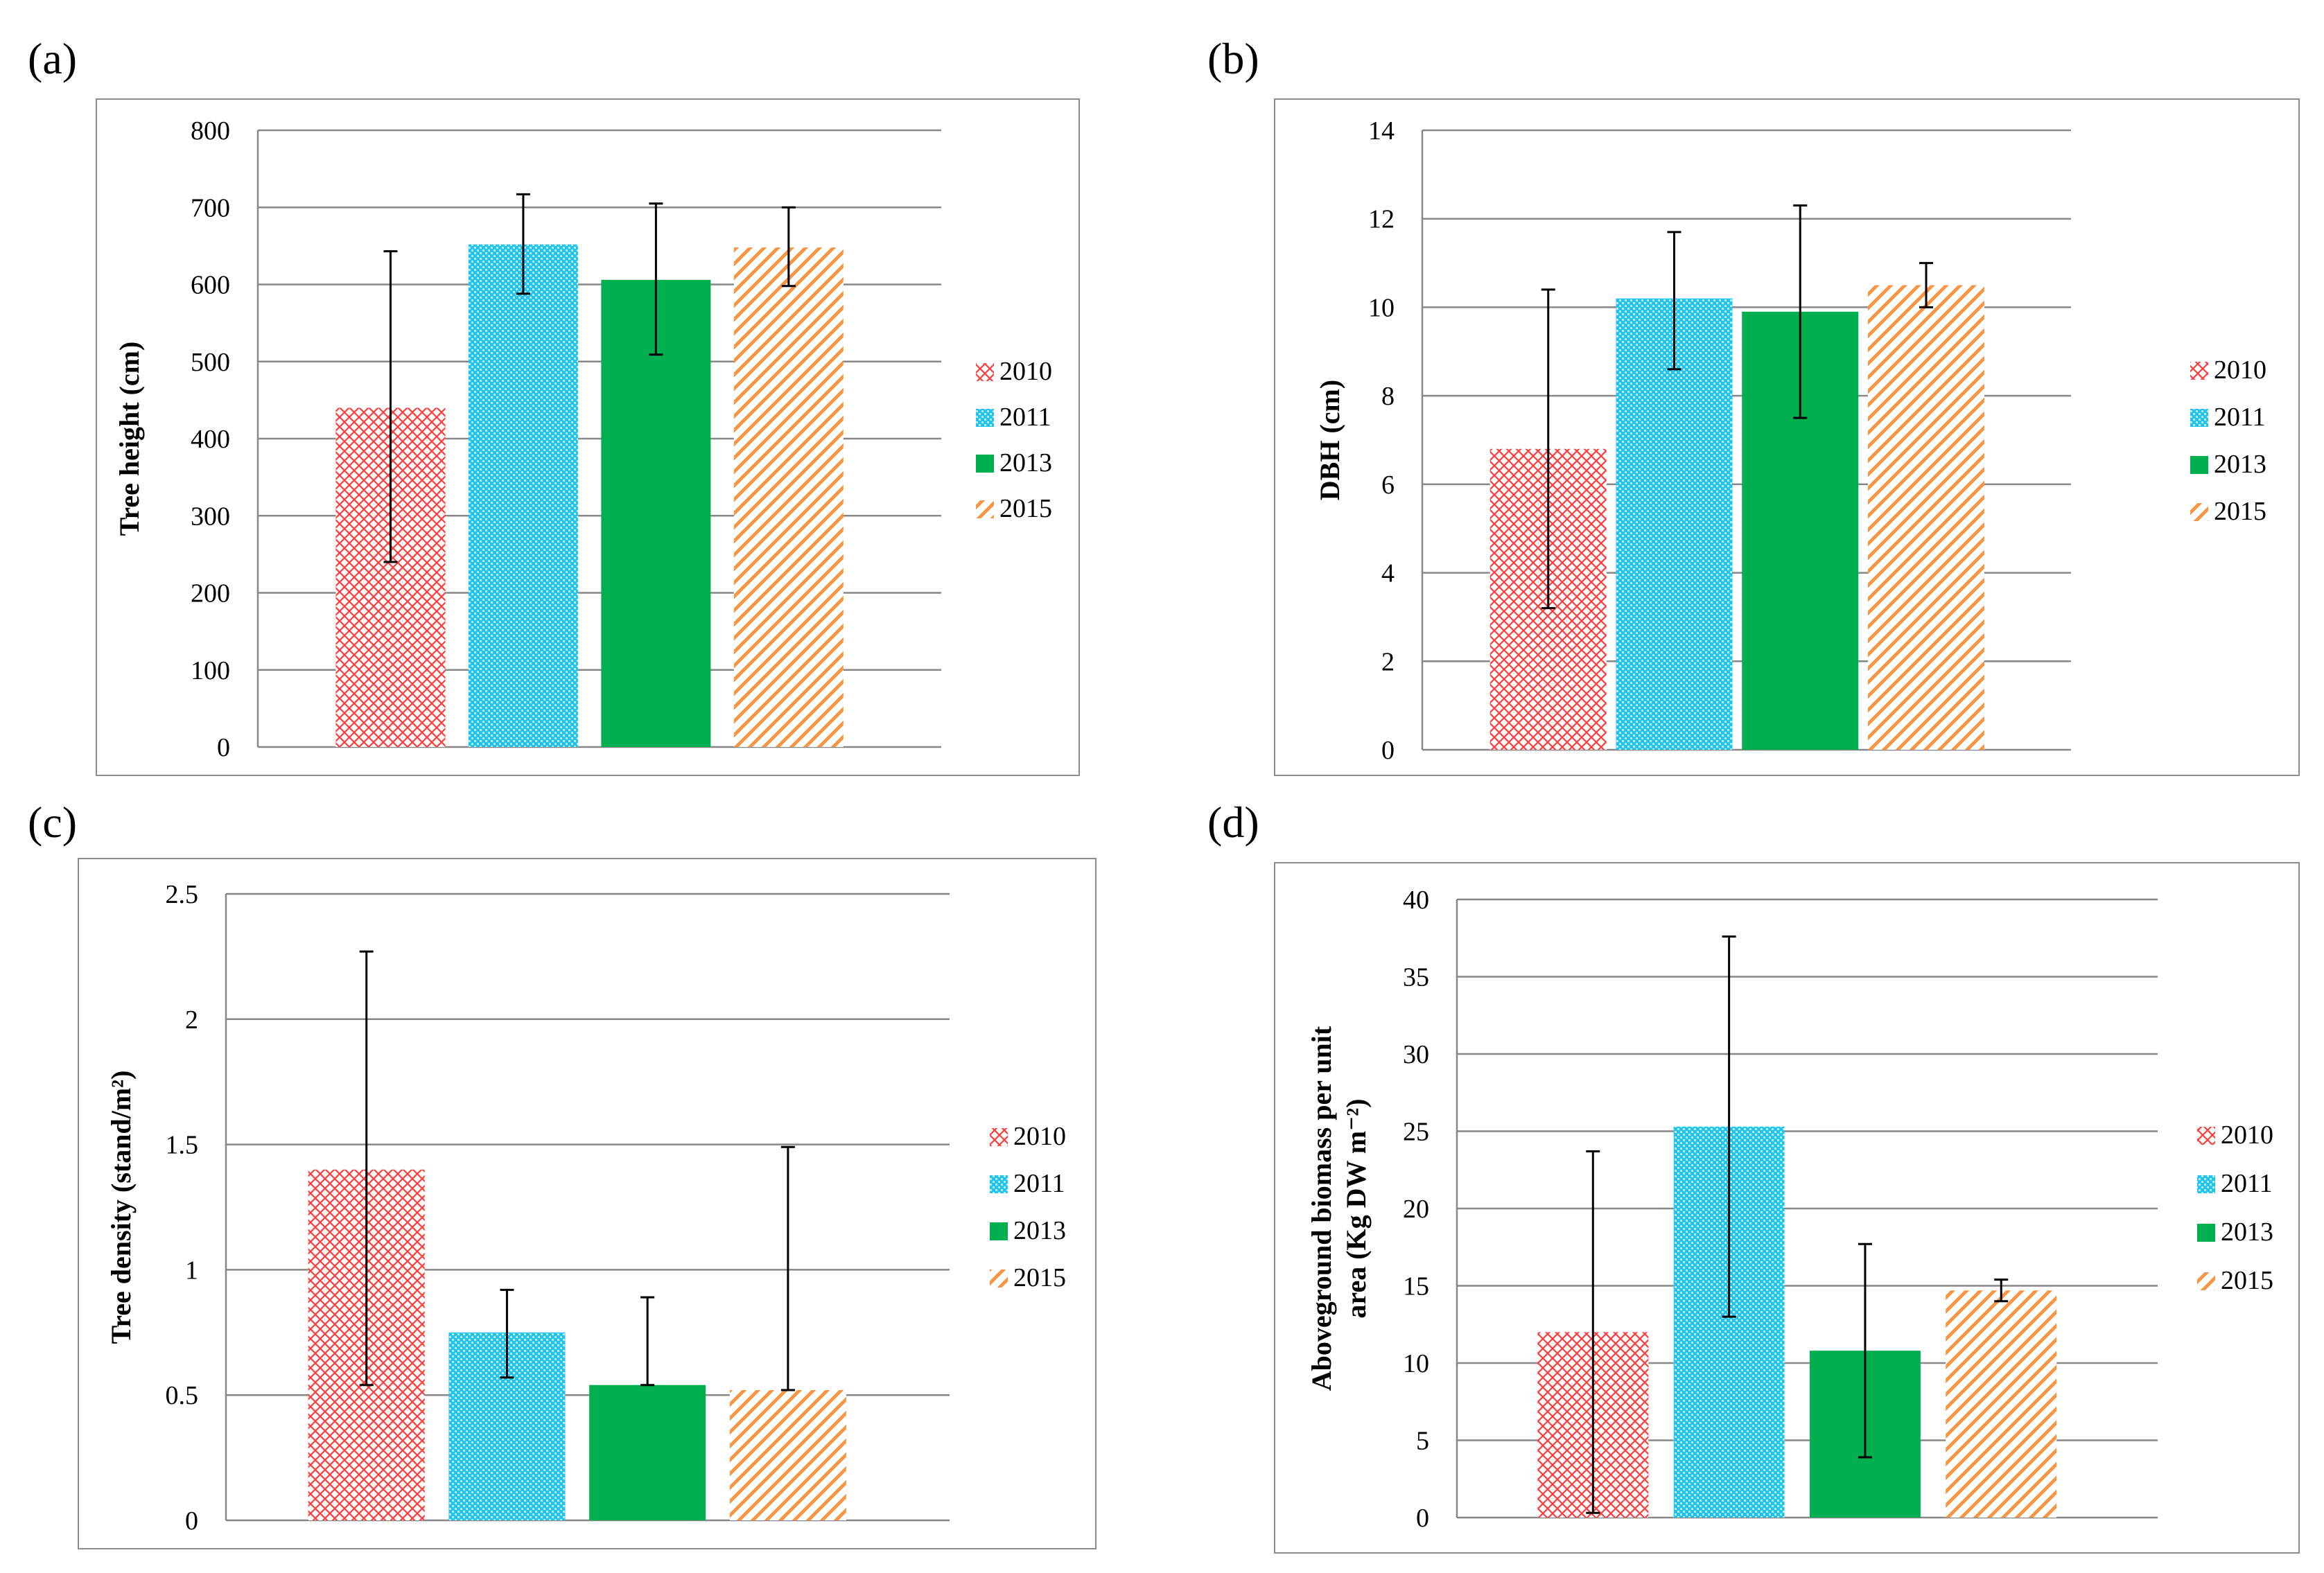 The width and height of the screenshot is (2324, 1573). Describe the element at coordinates (1381, 307) in the screenshot. I see `y-tick-label: 10` at that location.